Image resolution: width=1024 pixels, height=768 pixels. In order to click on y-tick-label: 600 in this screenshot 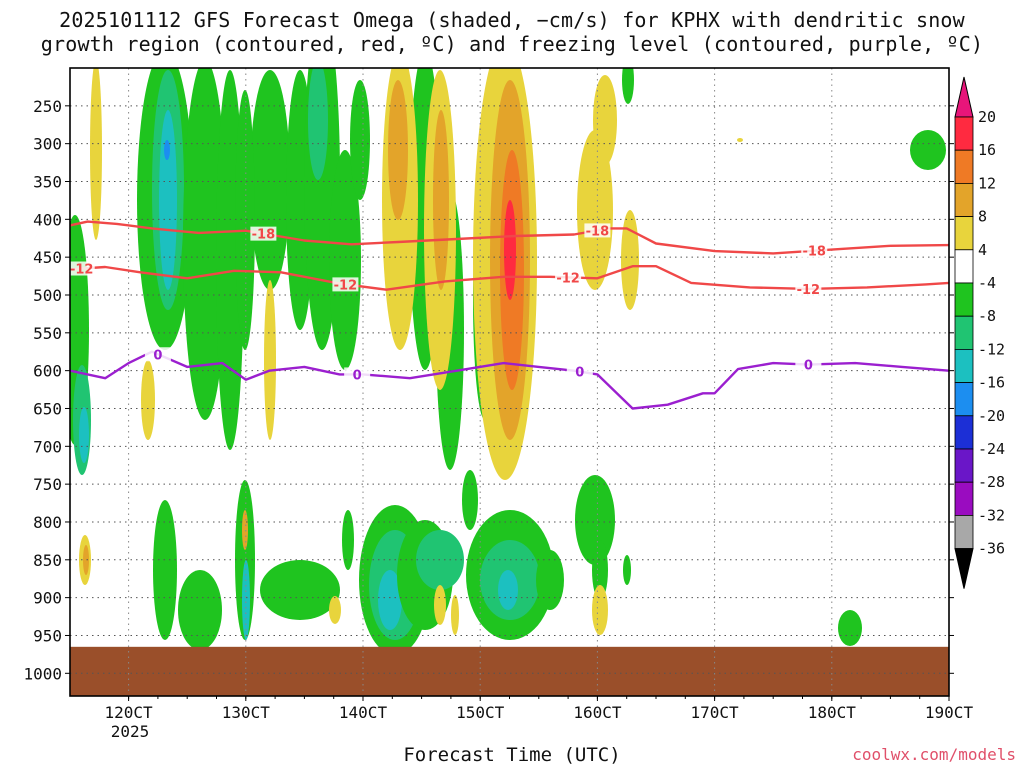, I will do `click(47, 371)`.